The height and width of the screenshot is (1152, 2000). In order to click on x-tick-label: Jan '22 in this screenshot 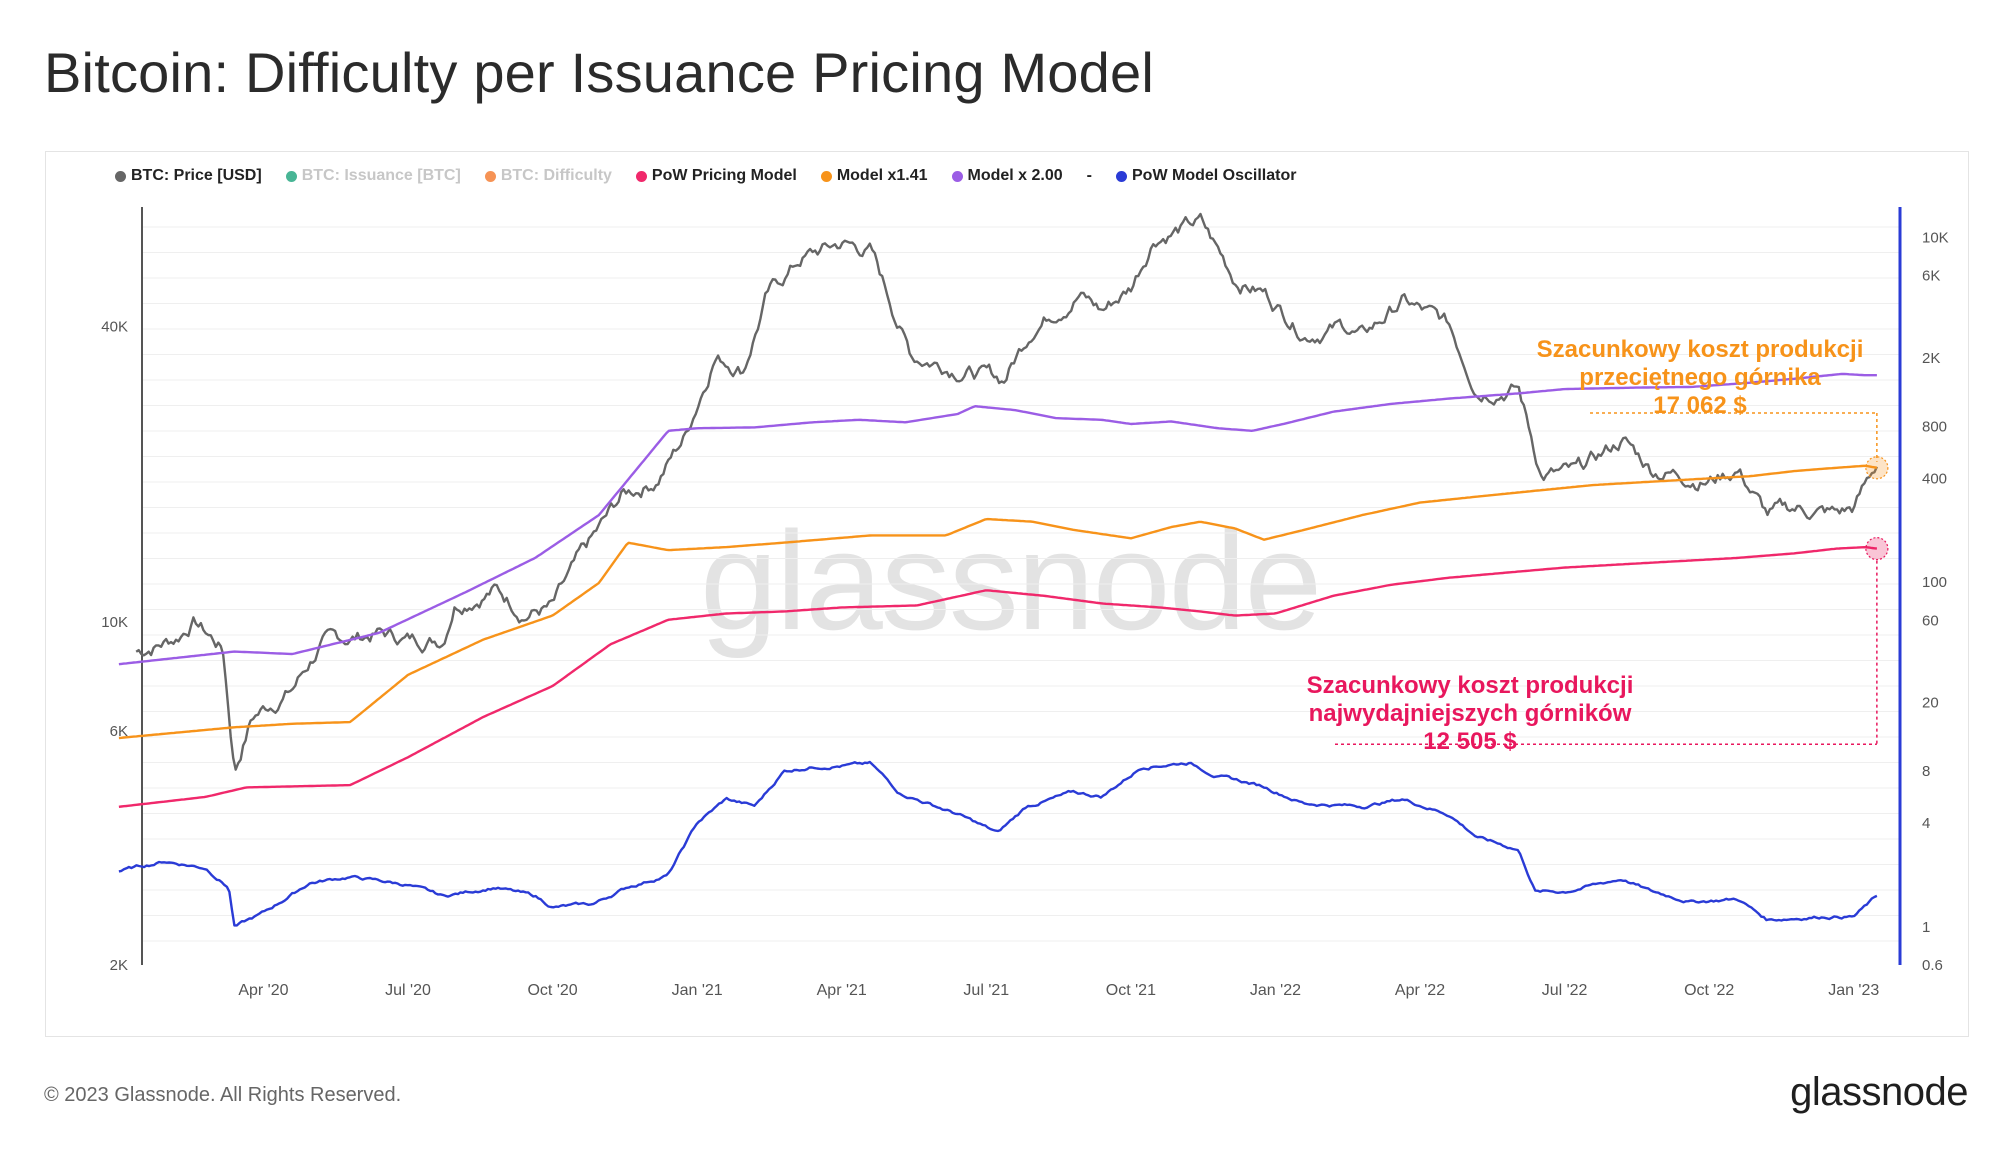, I will do `click(1275, 990)`.